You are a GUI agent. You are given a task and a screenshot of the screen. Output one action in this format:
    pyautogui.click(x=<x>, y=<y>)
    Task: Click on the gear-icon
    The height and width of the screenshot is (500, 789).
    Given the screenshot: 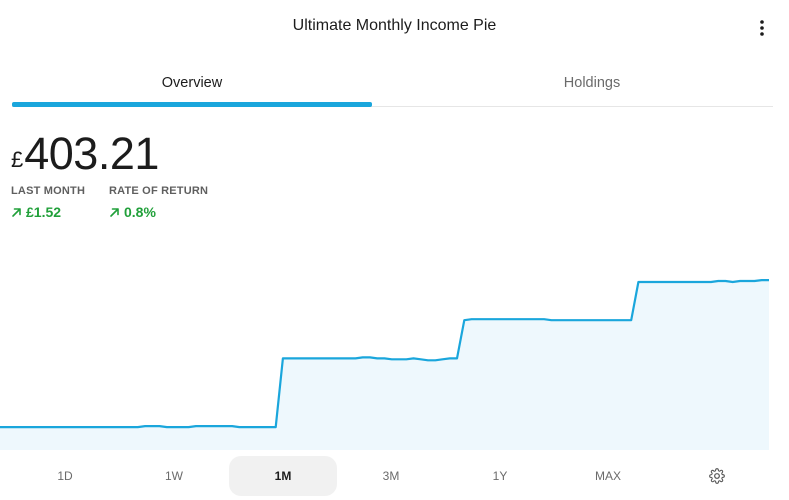 What is the action you would take?
    pyautogui.click(x=717, y=476)
    